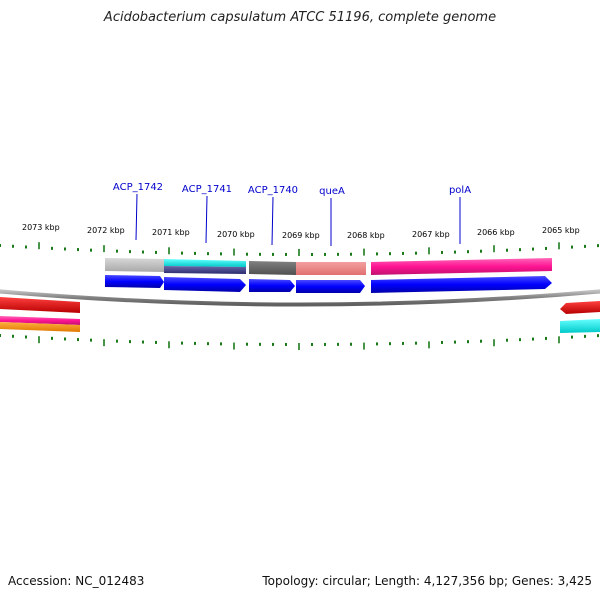 The image size is (600, 600). I want to click on feature-band-dark-grey, so click(272, 268).